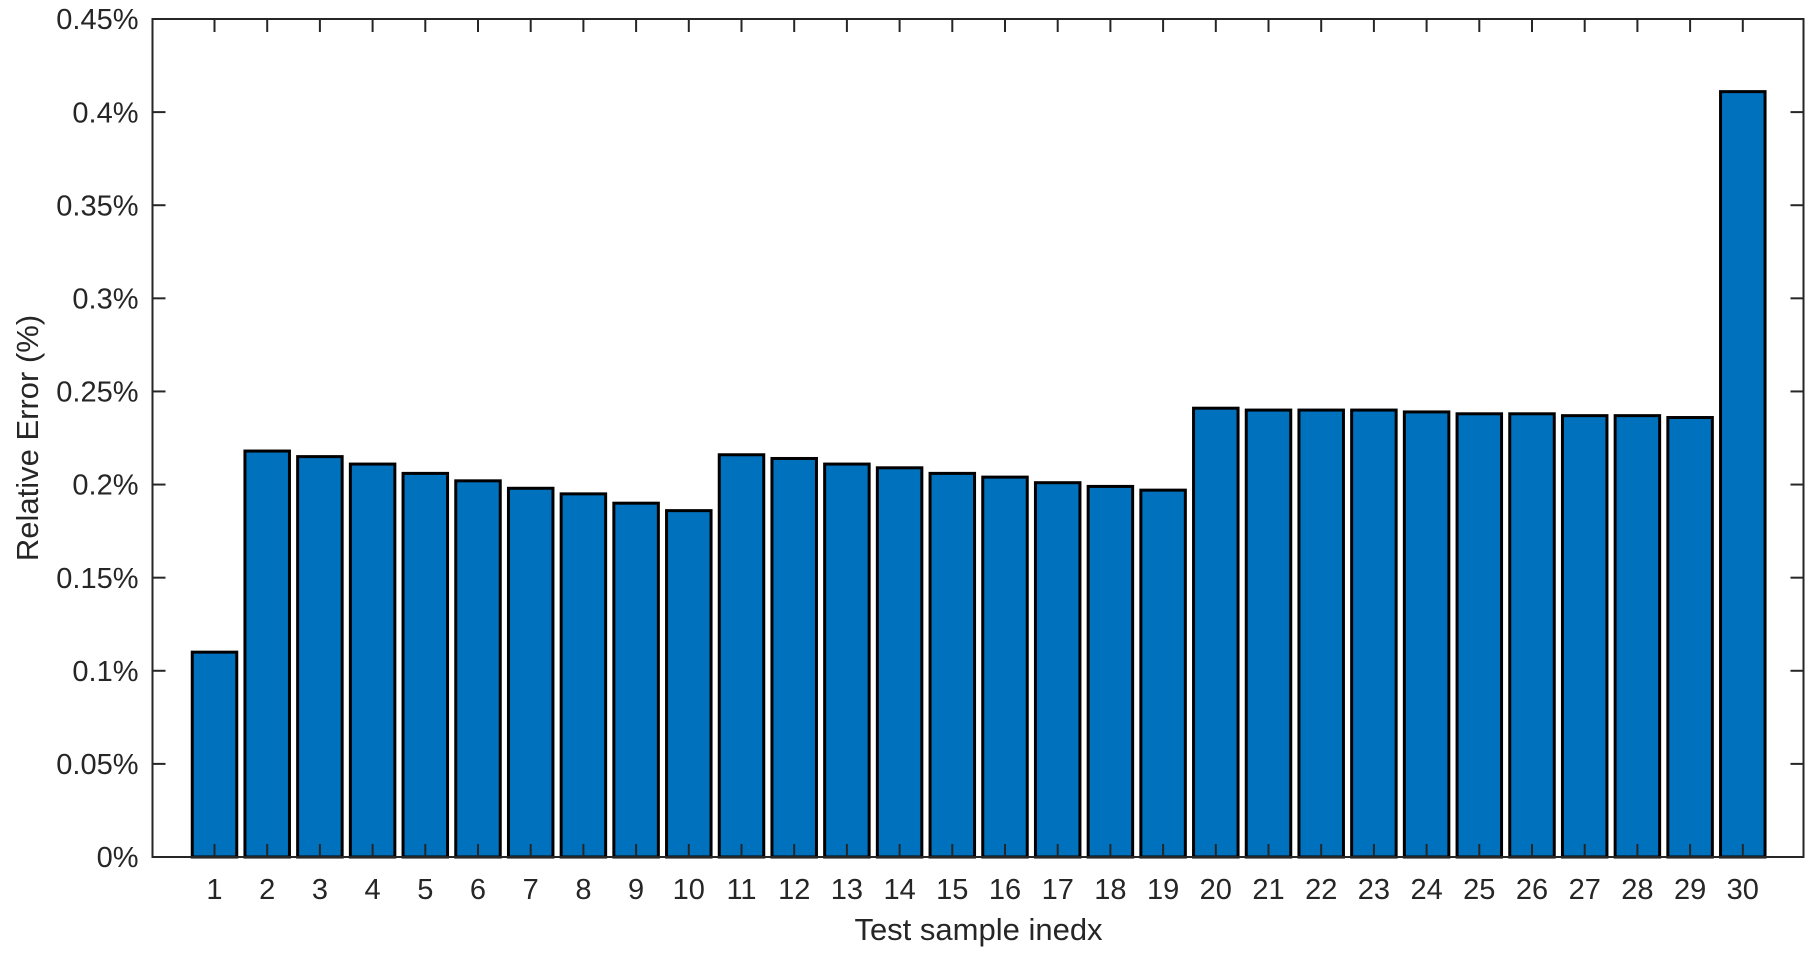 The height and width of the screenshot is (965, 1818). Describe the element at coordinates (689, 890) in the screenshot. I see `x-tick-label: 10` at that location.